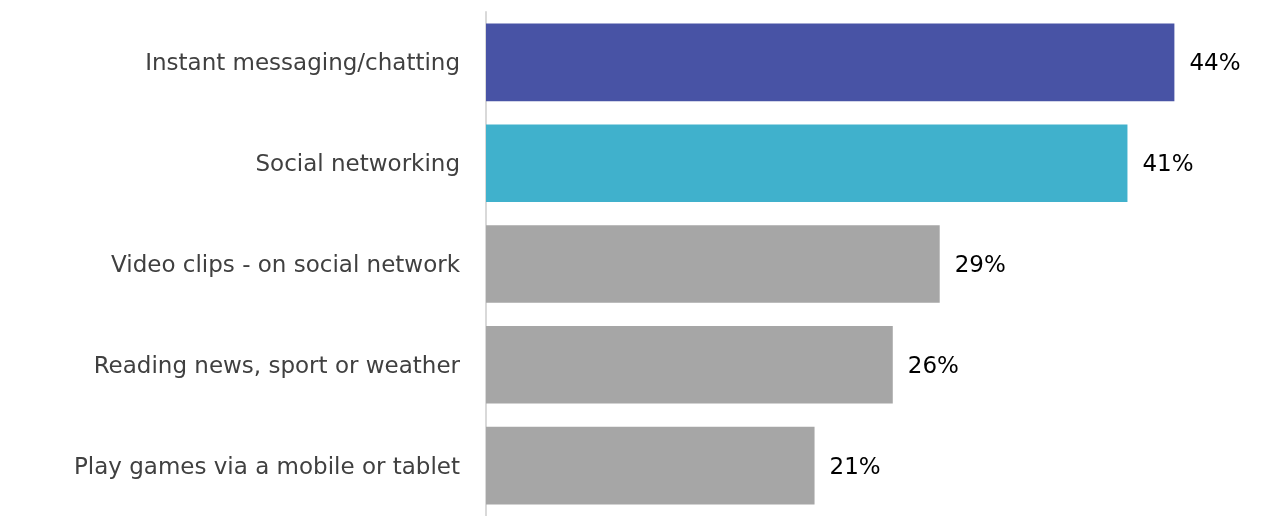 The width and height of the screenshot is (1285, 524). What do you see at coordinates (266, 465) in the screenshot?
I see `y-tick-label: Play games via a mobile or tablet` at bounding box center [266, 465].